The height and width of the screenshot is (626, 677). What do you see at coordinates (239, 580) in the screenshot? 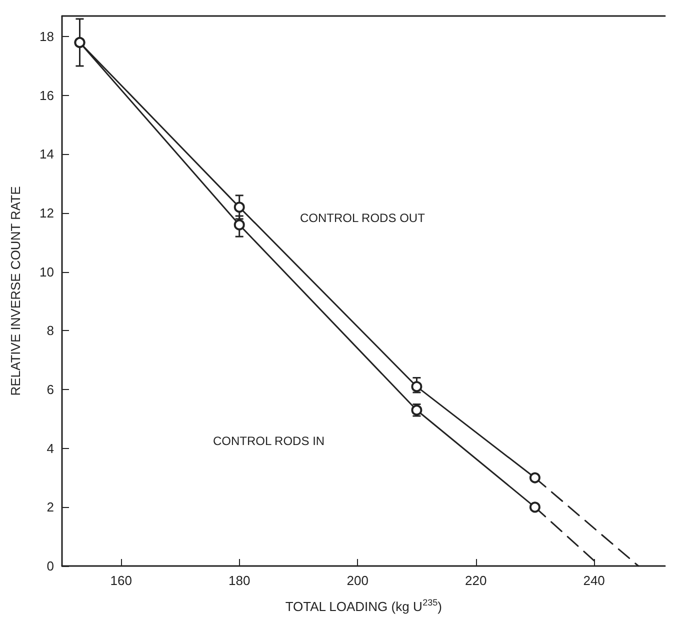
I see `x-tick-label: 180` at bounding box center [239, 580].